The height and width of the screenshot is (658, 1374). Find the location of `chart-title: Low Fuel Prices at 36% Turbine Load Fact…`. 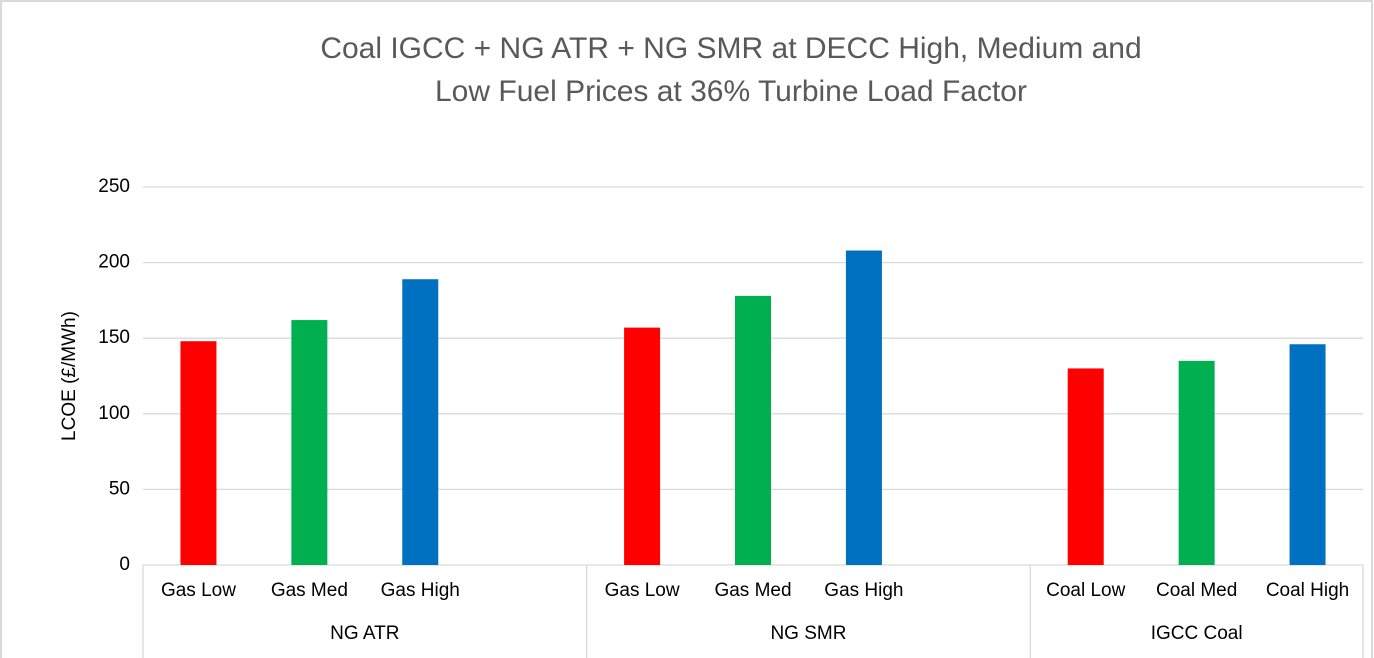

chart-title: Low Fuel Prices at 36% Turbine Load Fact… is located at coordinates (731, 91).